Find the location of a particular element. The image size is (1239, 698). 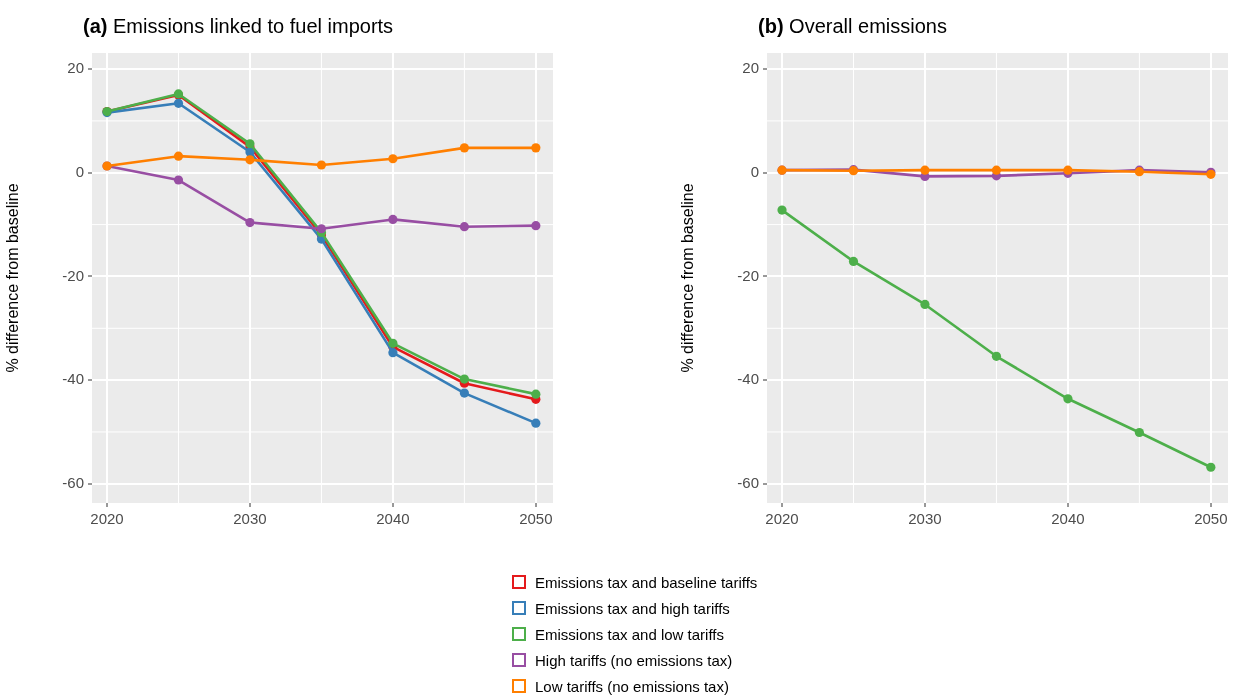

legend-label: Emissions tax and high tariffs is located at coordinates (632, 608).